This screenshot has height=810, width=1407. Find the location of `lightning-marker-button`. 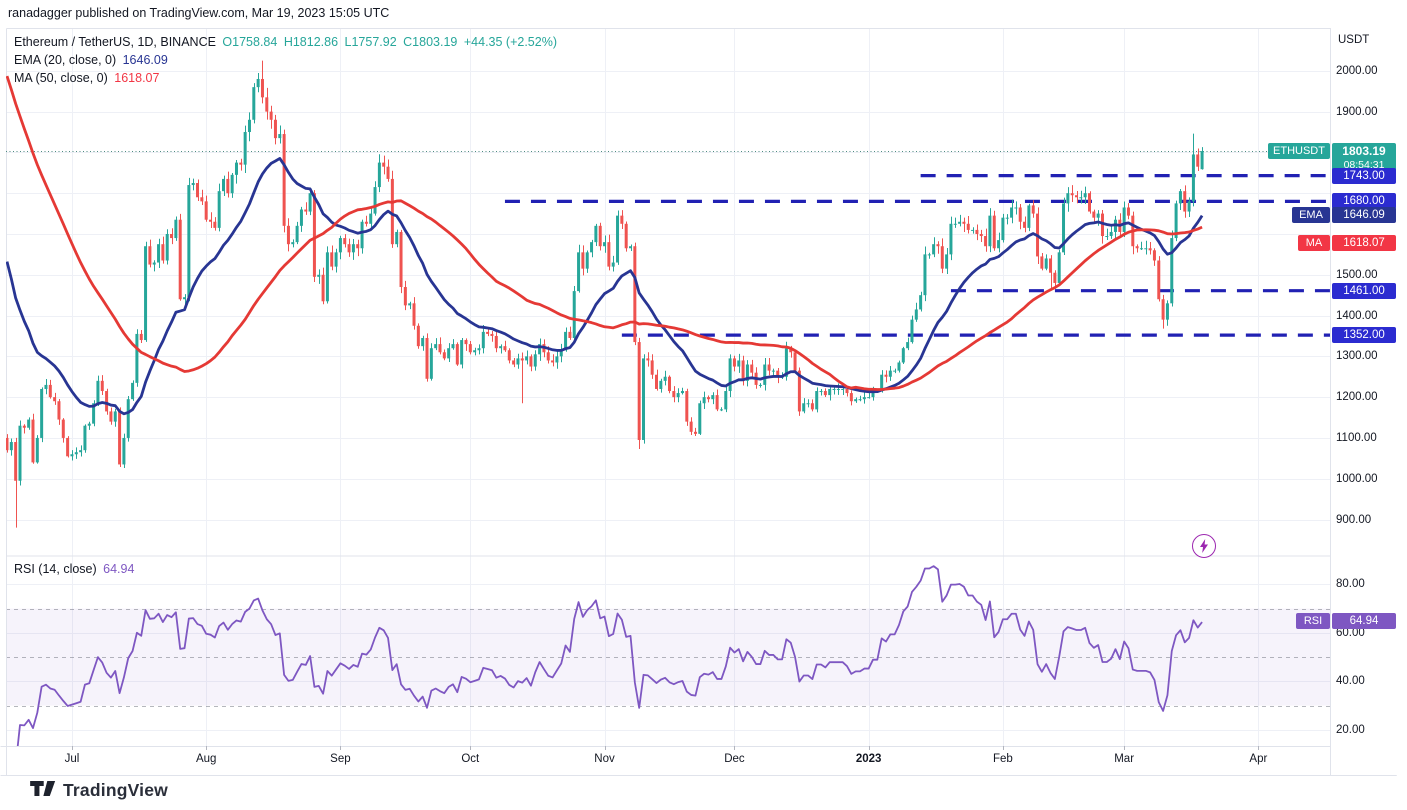

lightning-marker-button is located at coordinates (1204, 546).